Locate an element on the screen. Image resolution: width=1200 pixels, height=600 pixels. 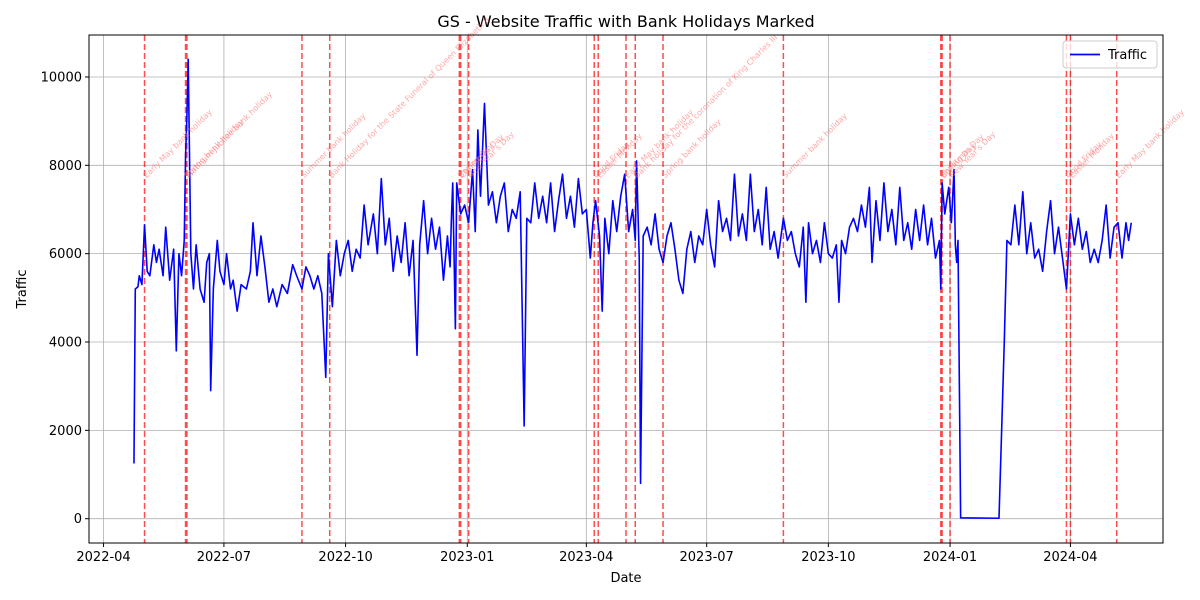
legend: Traffic is located at coordinates (1110, 54).